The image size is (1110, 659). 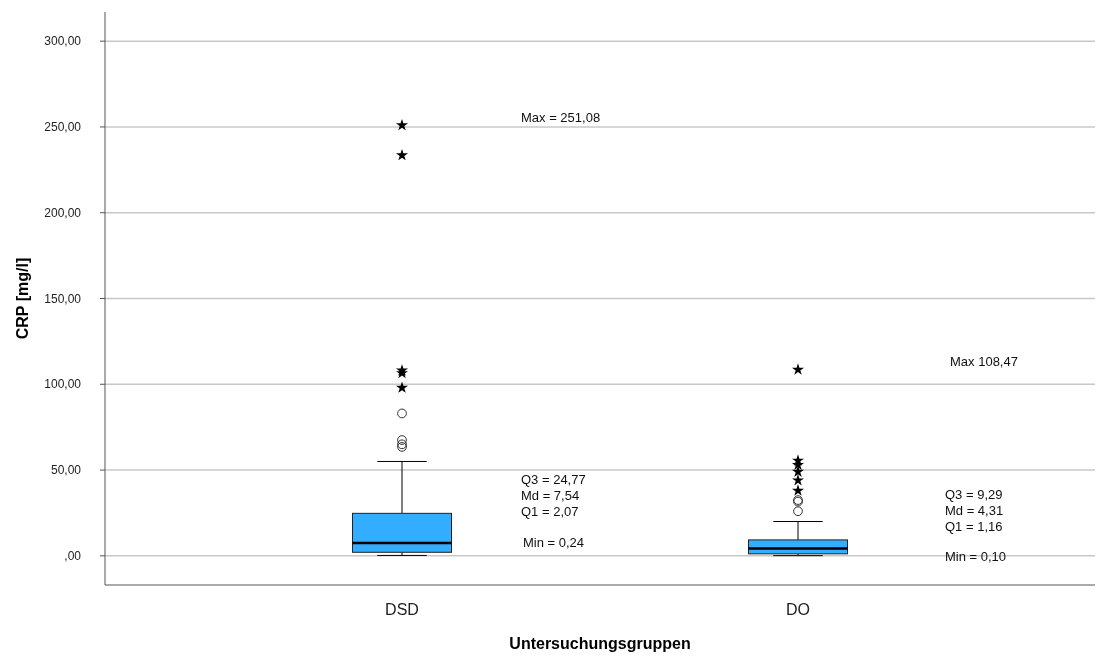 I want to click on x-tick-label: DSD, so click(x=402, y=609).